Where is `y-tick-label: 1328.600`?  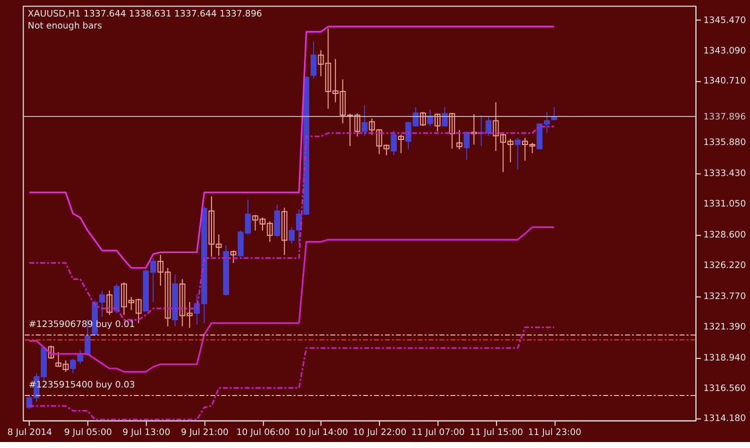 y-tick-label: 1328.600 is located at coordinates (724, 235).